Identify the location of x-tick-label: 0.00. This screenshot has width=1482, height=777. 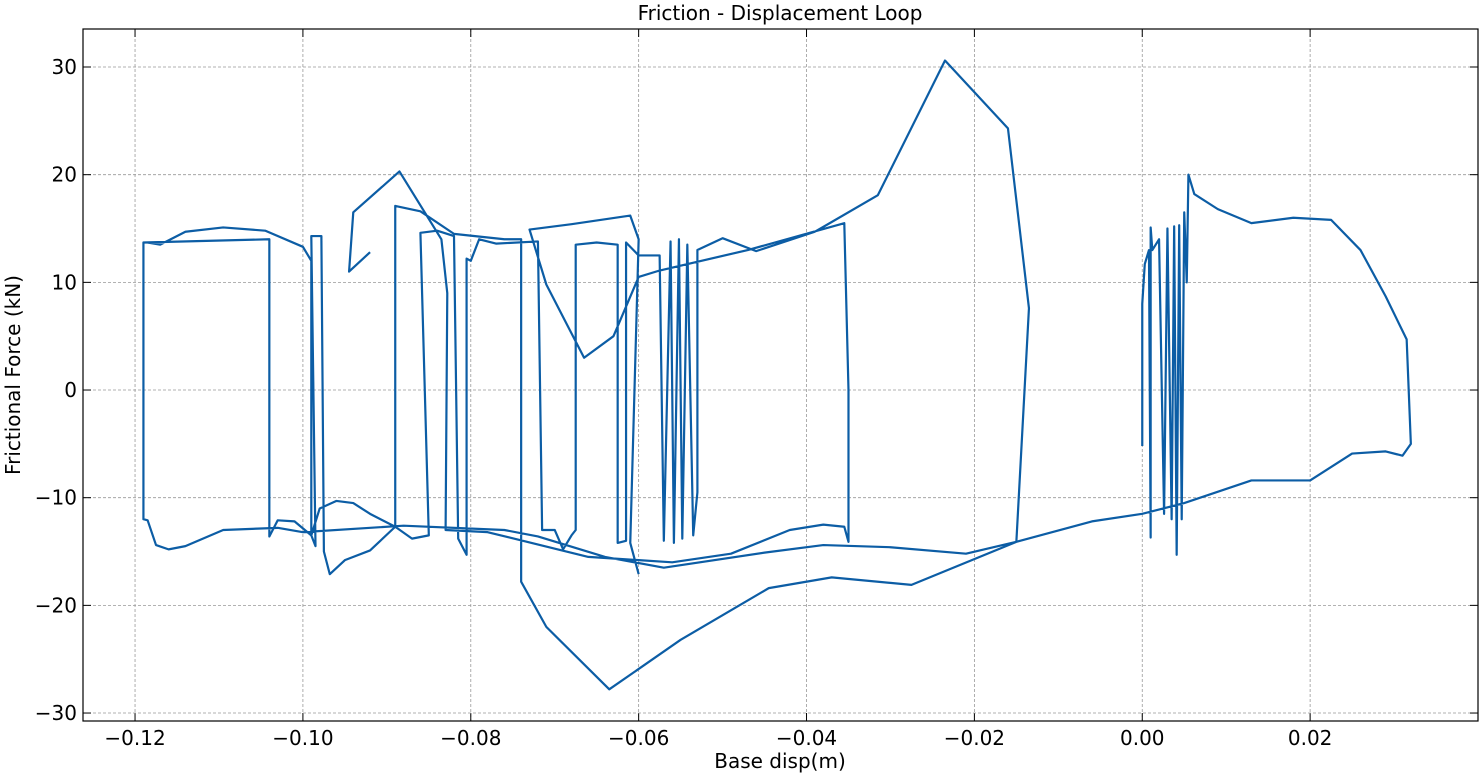
(1142, 738).